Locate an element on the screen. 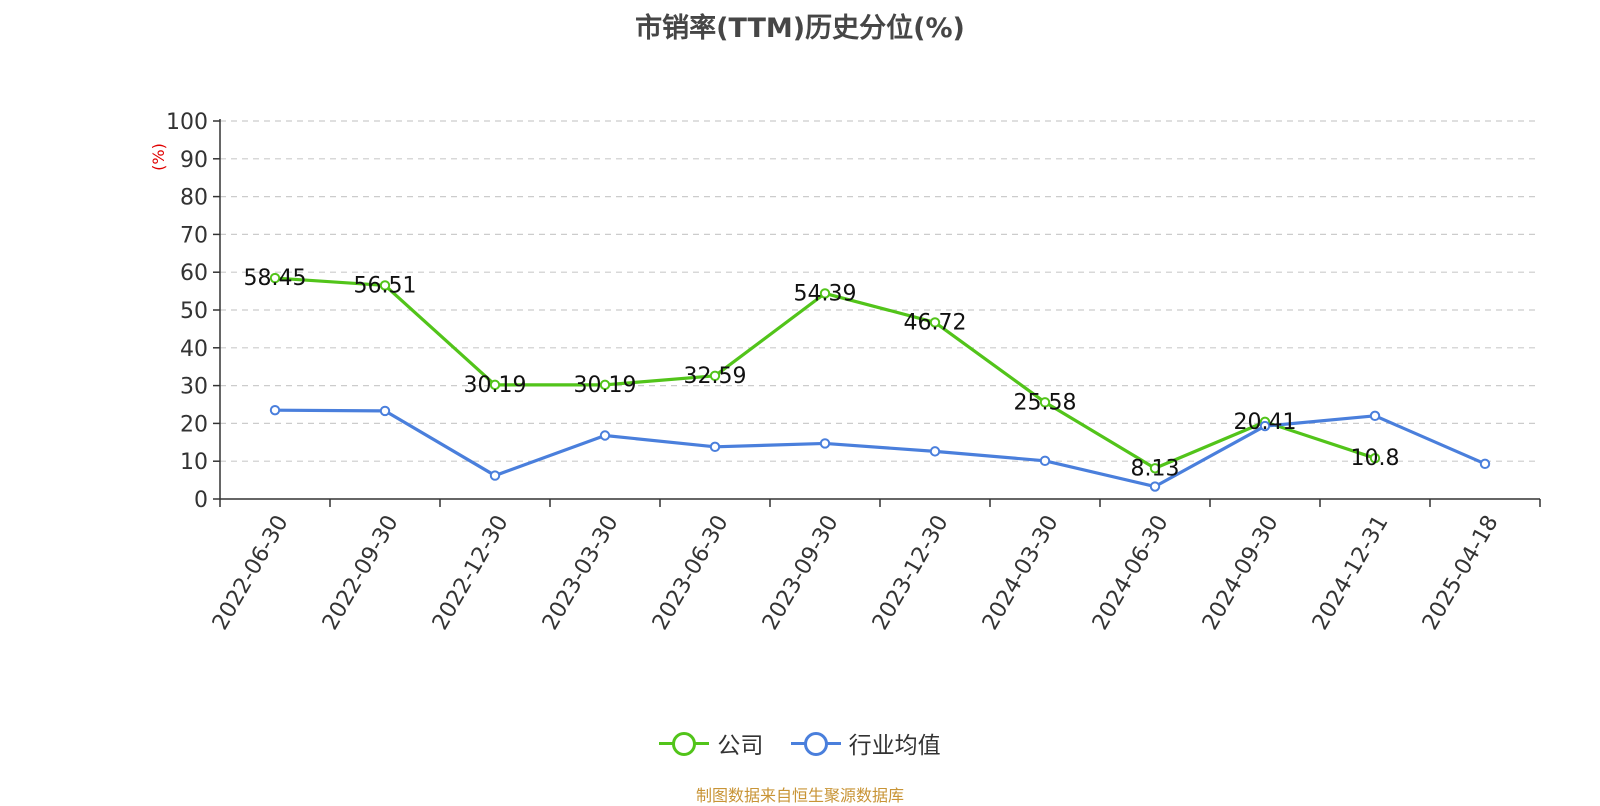 The height and width of the screenshot is (806, 1600). y-tick-label: 50 is located at coordinates (194, 311).